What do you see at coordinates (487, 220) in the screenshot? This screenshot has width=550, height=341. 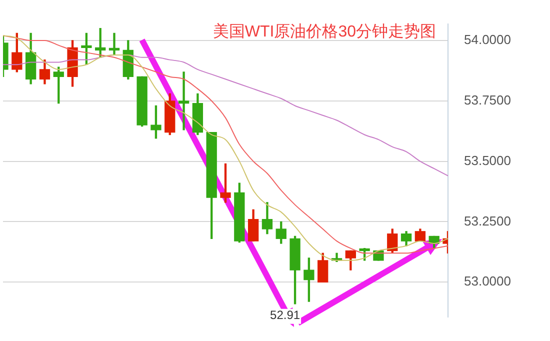 I see `y-tick-label: 53.2500` at bounding box center [487, 220].